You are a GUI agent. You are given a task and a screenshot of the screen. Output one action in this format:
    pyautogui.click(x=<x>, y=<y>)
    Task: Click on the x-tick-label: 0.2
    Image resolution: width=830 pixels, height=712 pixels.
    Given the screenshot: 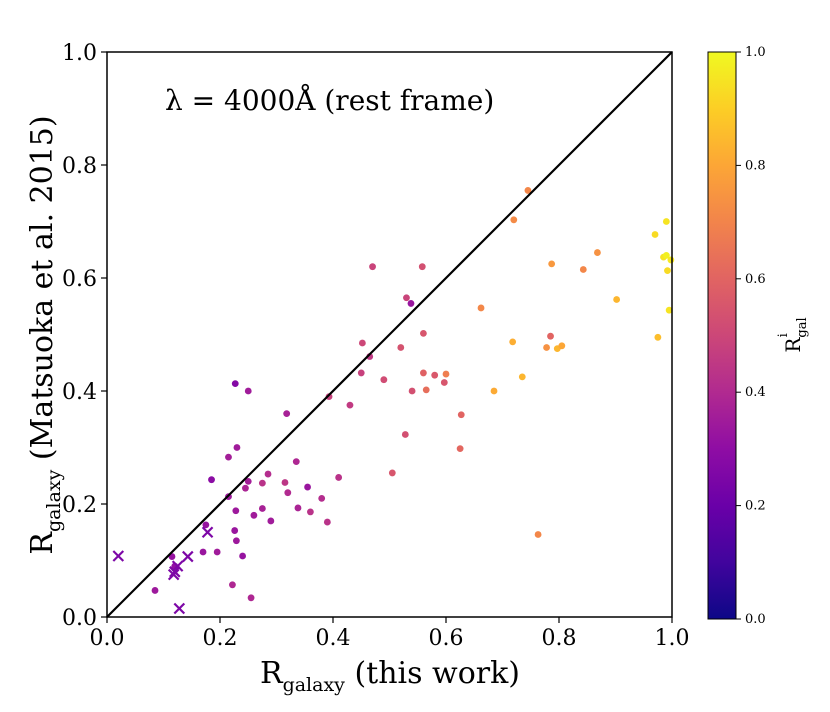 What is the action you would take?
    pyautogui.click(x=220, y=638)
    